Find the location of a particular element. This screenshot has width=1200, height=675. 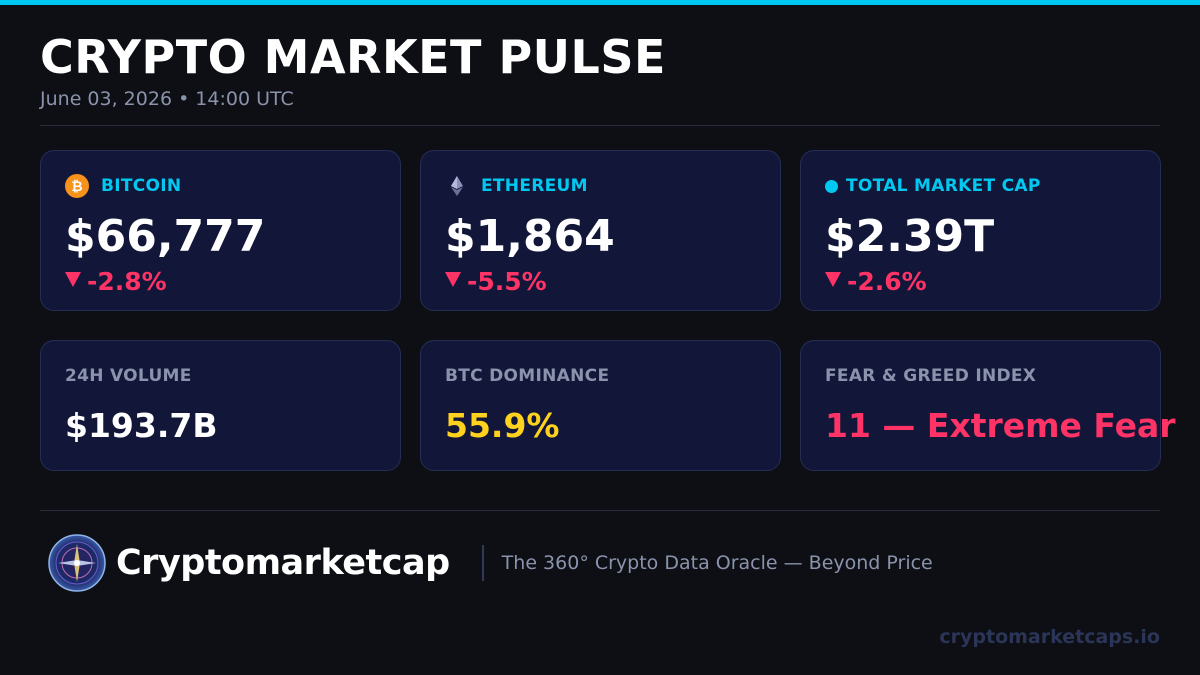

volume-card-header: 24H VOLUME is located at coordinates (128, 376).